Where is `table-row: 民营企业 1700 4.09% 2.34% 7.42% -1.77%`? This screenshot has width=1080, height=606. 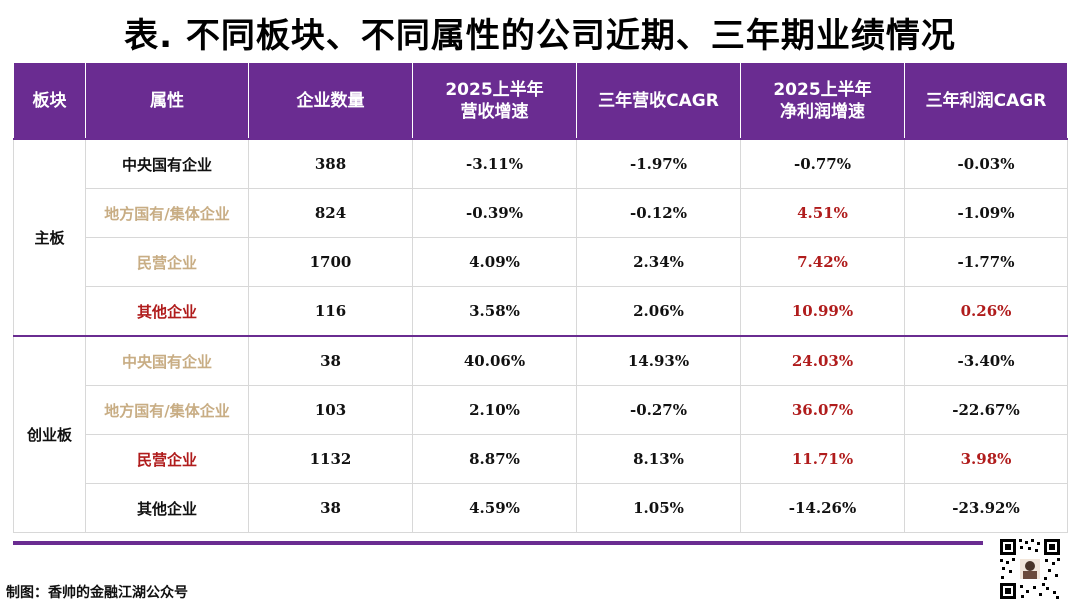 table-row: 民营企业 1700 4.09% 2.34% 7.42% -1.77% is located at coordinates (541, 262).